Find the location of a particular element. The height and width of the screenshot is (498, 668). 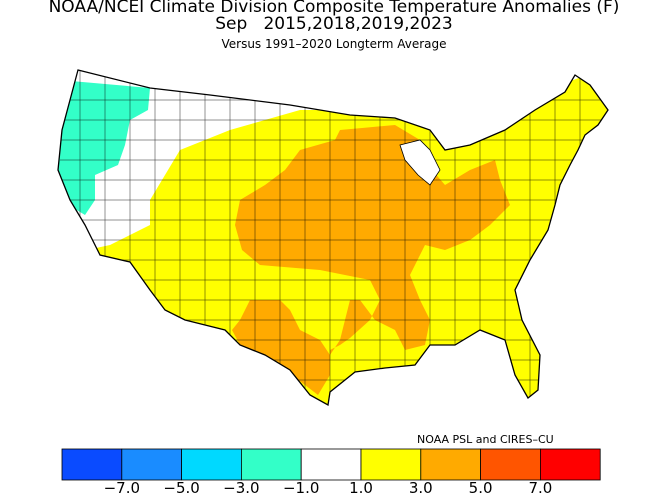

legend-tick-label: −7.0 is located at coordinates (122, 488).